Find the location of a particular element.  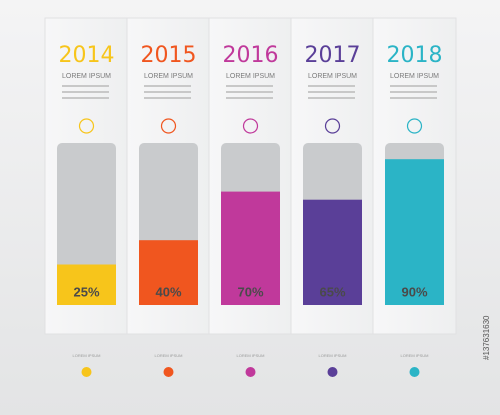

year-label: 2015 is located at coordinates (169, 55).